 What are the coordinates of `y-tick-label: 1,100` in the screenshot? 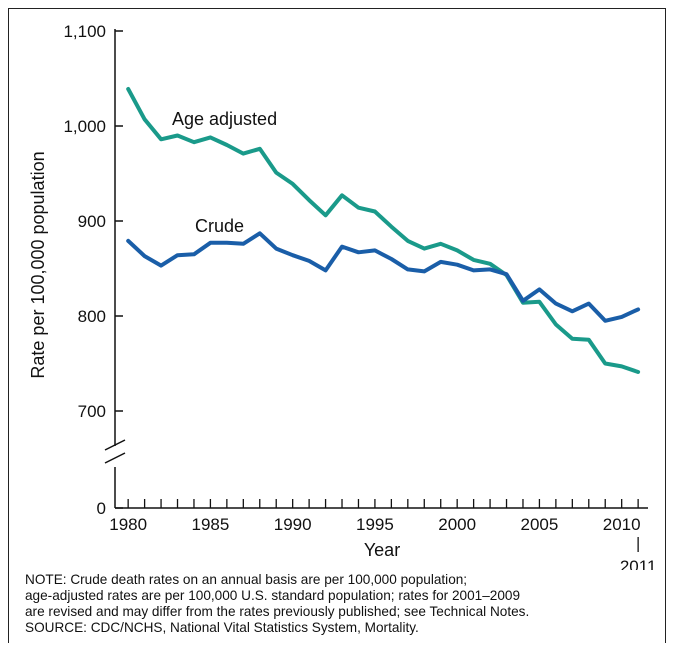 It's located at (84, 31).